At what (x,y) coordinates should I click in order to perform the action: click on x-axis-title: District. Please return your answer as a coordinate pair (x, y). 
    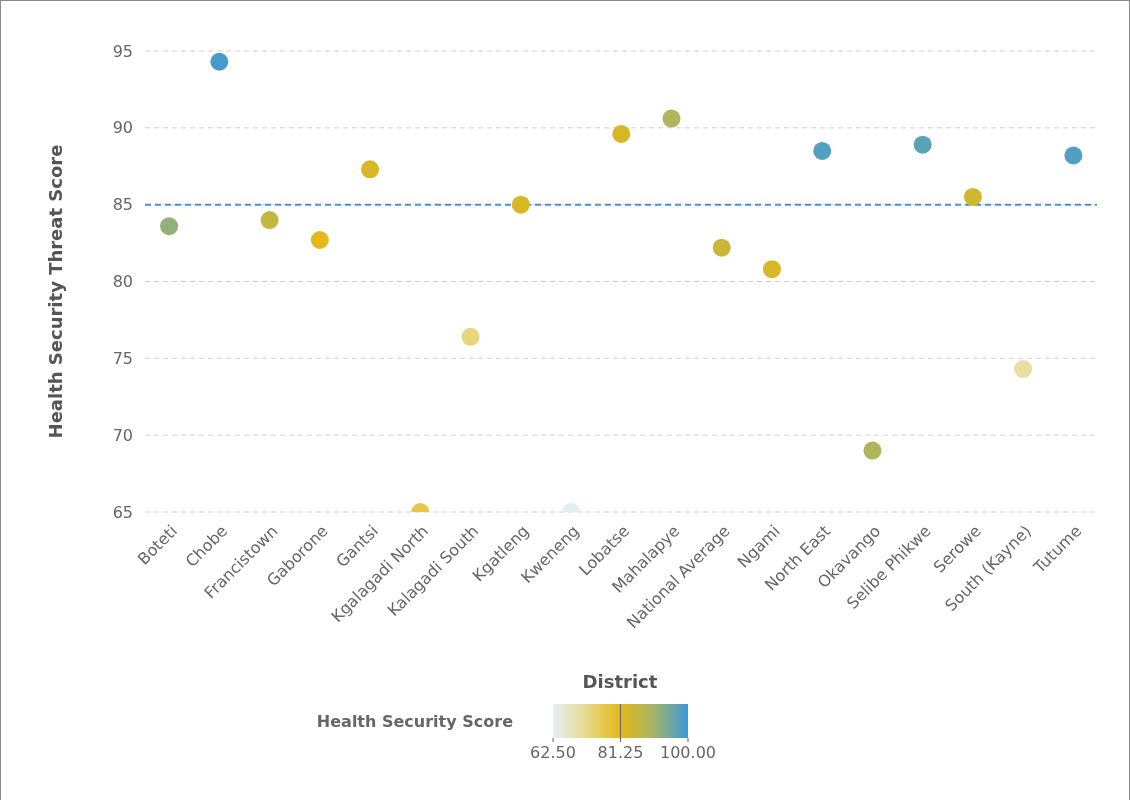
    Looking at the image, I should click on (620, 681).